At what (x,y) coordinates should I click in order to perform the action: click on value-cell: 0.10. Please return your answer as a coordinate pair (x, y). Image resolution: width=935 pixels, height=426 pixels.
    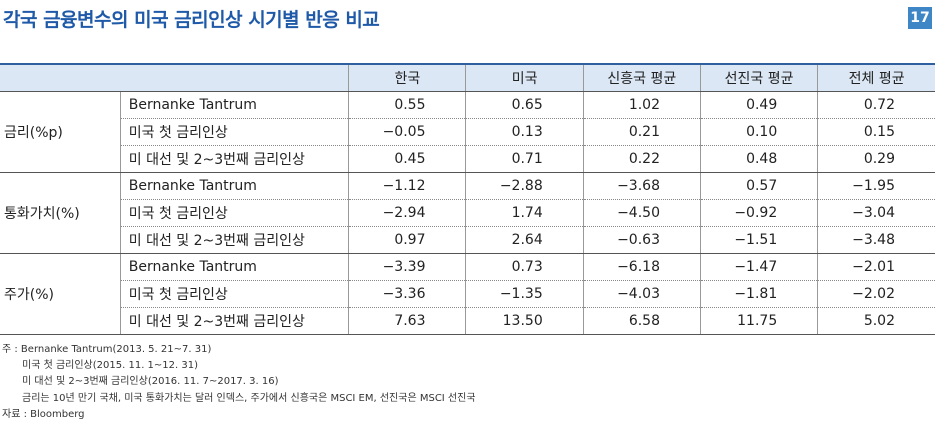
    Looking at the image, I should click on (758, 132).